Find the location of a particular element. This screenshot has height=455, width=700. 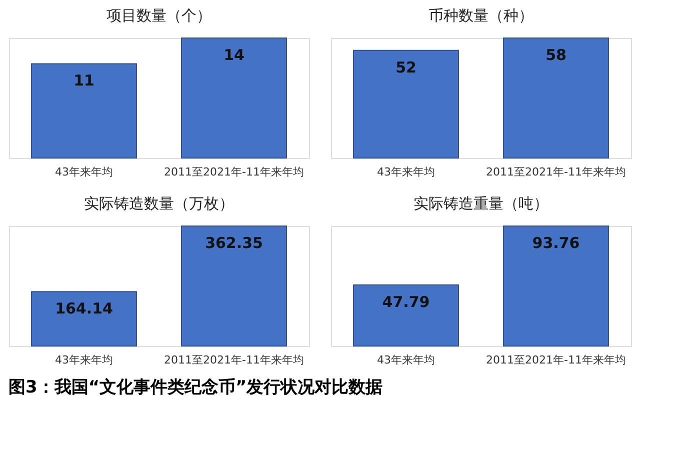

data-label: 52 is located at coordinates (406, 67).